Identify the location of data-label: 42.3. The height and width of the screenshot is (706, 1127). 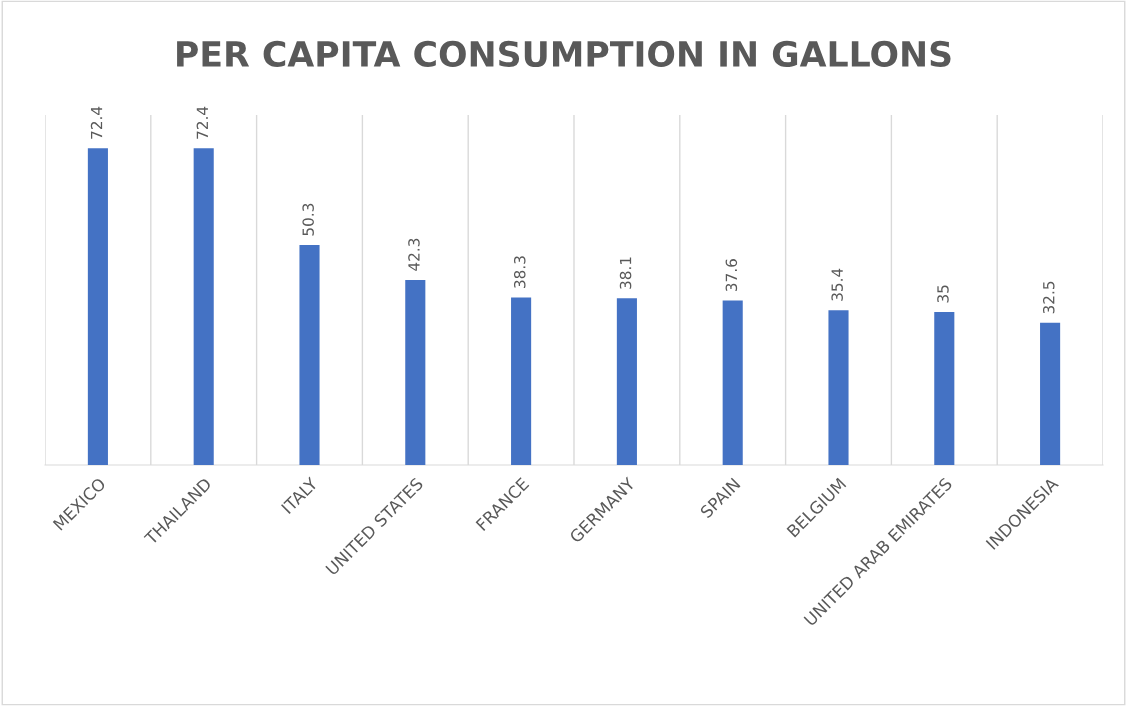
(414, 254).